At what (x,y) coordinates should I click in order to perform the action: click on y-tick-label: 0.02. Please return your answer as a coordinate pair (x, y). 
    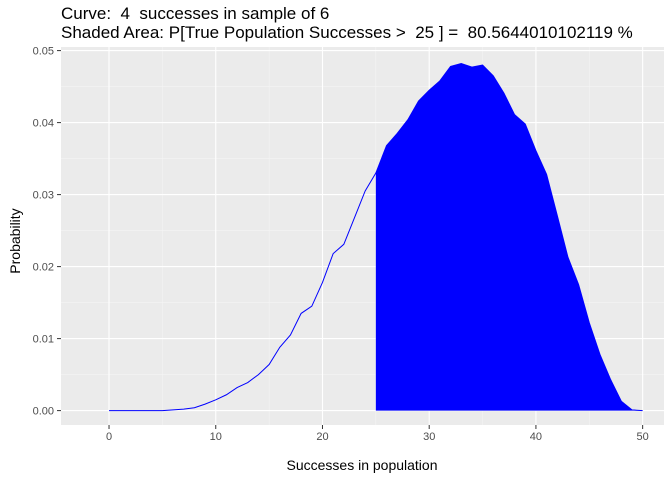
    Looking at the image, I should click on (43, 268).